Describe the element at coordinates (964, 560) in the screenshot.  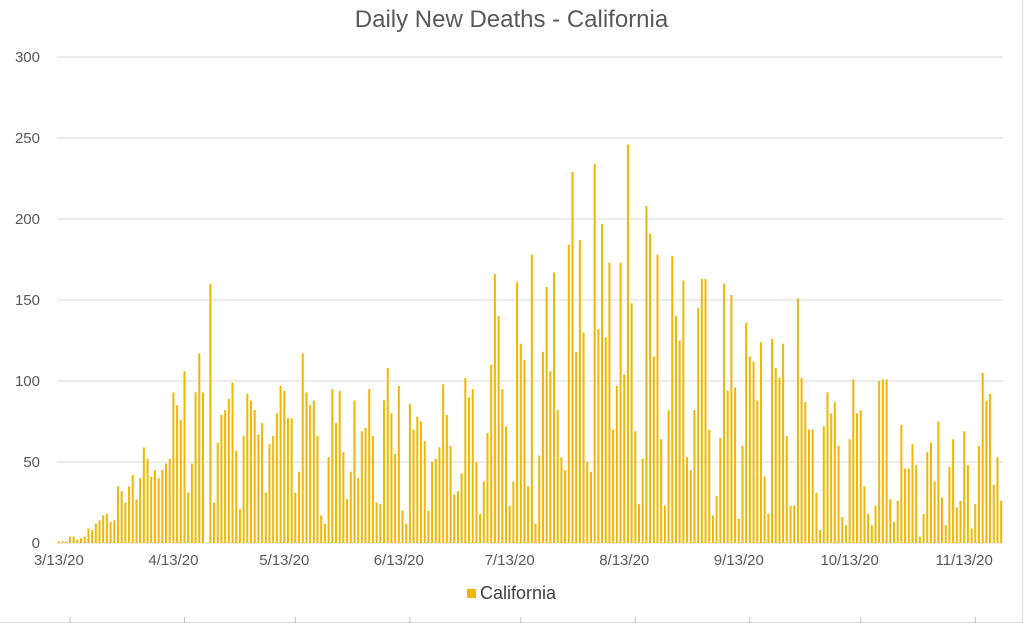
I see `x-tick-label: 11/13/20` at that location.